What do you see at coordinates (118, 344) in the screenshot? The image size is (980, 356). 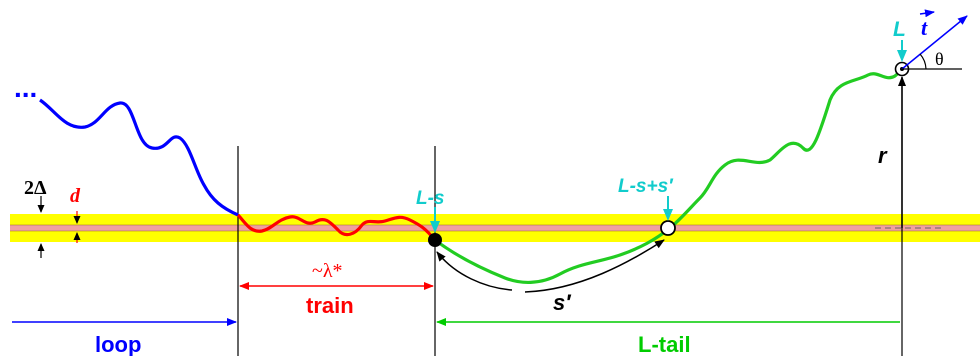 I see `loop-label: loop` at bounding box center [118, 344].